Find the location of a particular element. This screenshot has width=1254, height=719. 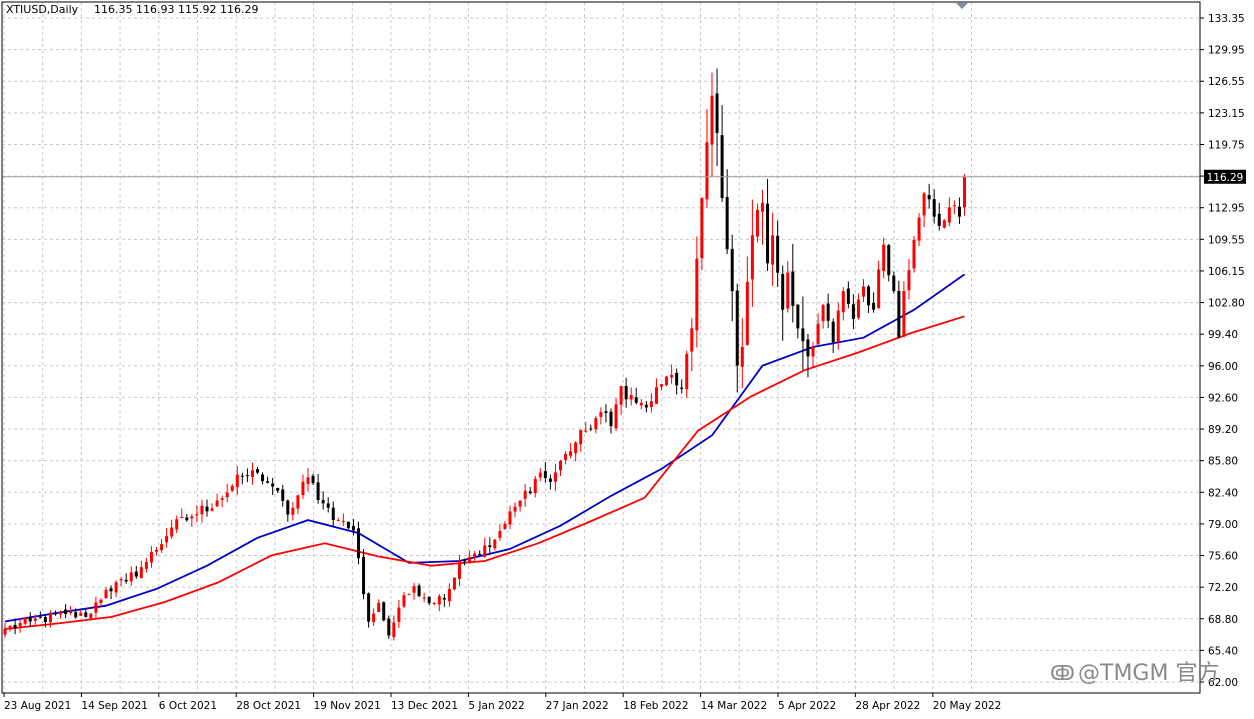

y-tick-label: 72.20 is located at coordinates (1223, 588).